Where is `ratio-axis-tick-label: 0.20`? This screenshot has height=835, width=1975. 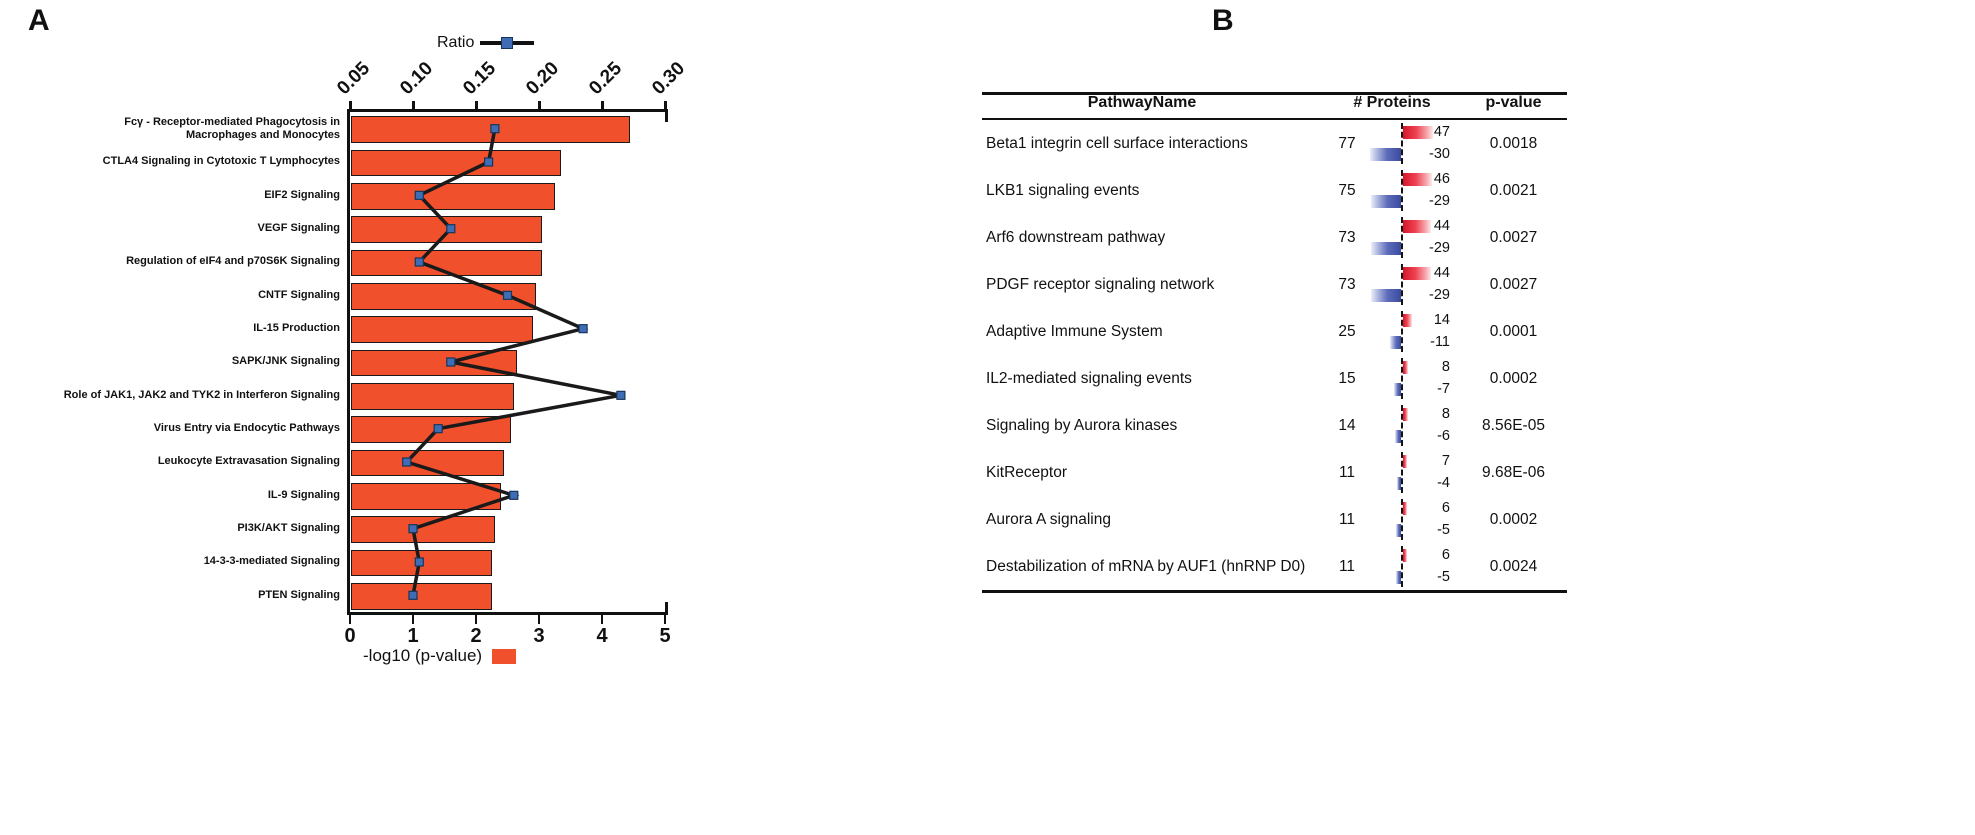
ratio-axis-tick-label: 0.20 is located at coordinates (543, 78).